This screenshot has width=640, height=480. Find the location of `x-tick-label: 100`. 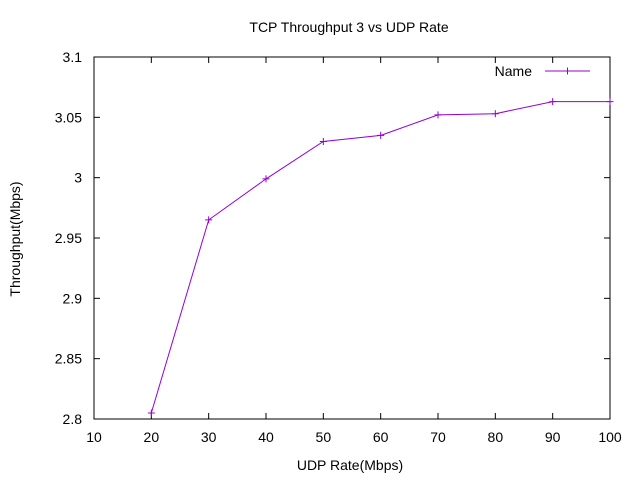

x-tick-label: 100 is located at coordinates (610, 437).